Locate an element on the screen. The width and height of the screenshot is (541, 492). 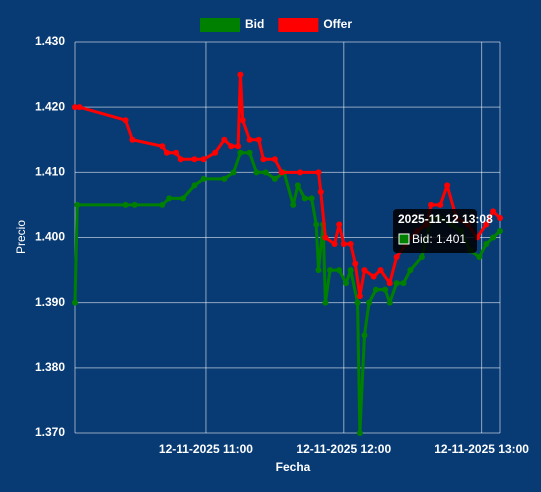
y-tick-label: 1.400 is located at coordinates (50, 237).